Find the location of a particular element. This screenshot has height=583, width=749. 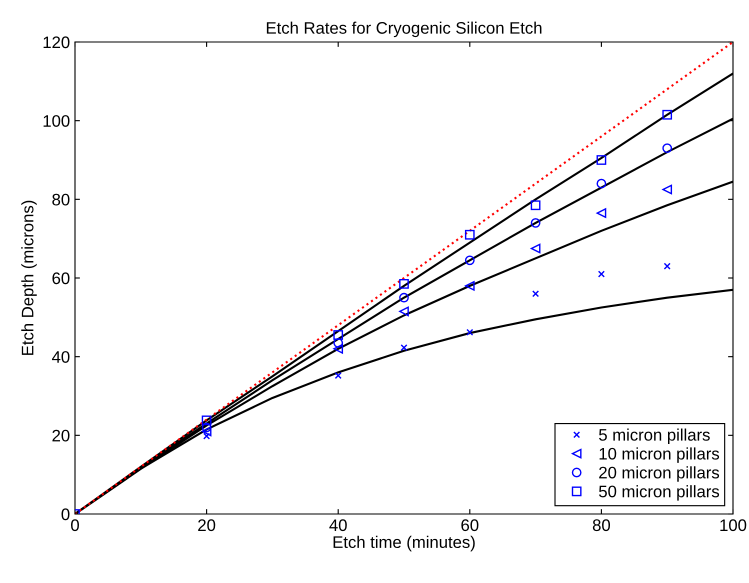

x-tick-label: 0 is located at coordinates (75, 525).